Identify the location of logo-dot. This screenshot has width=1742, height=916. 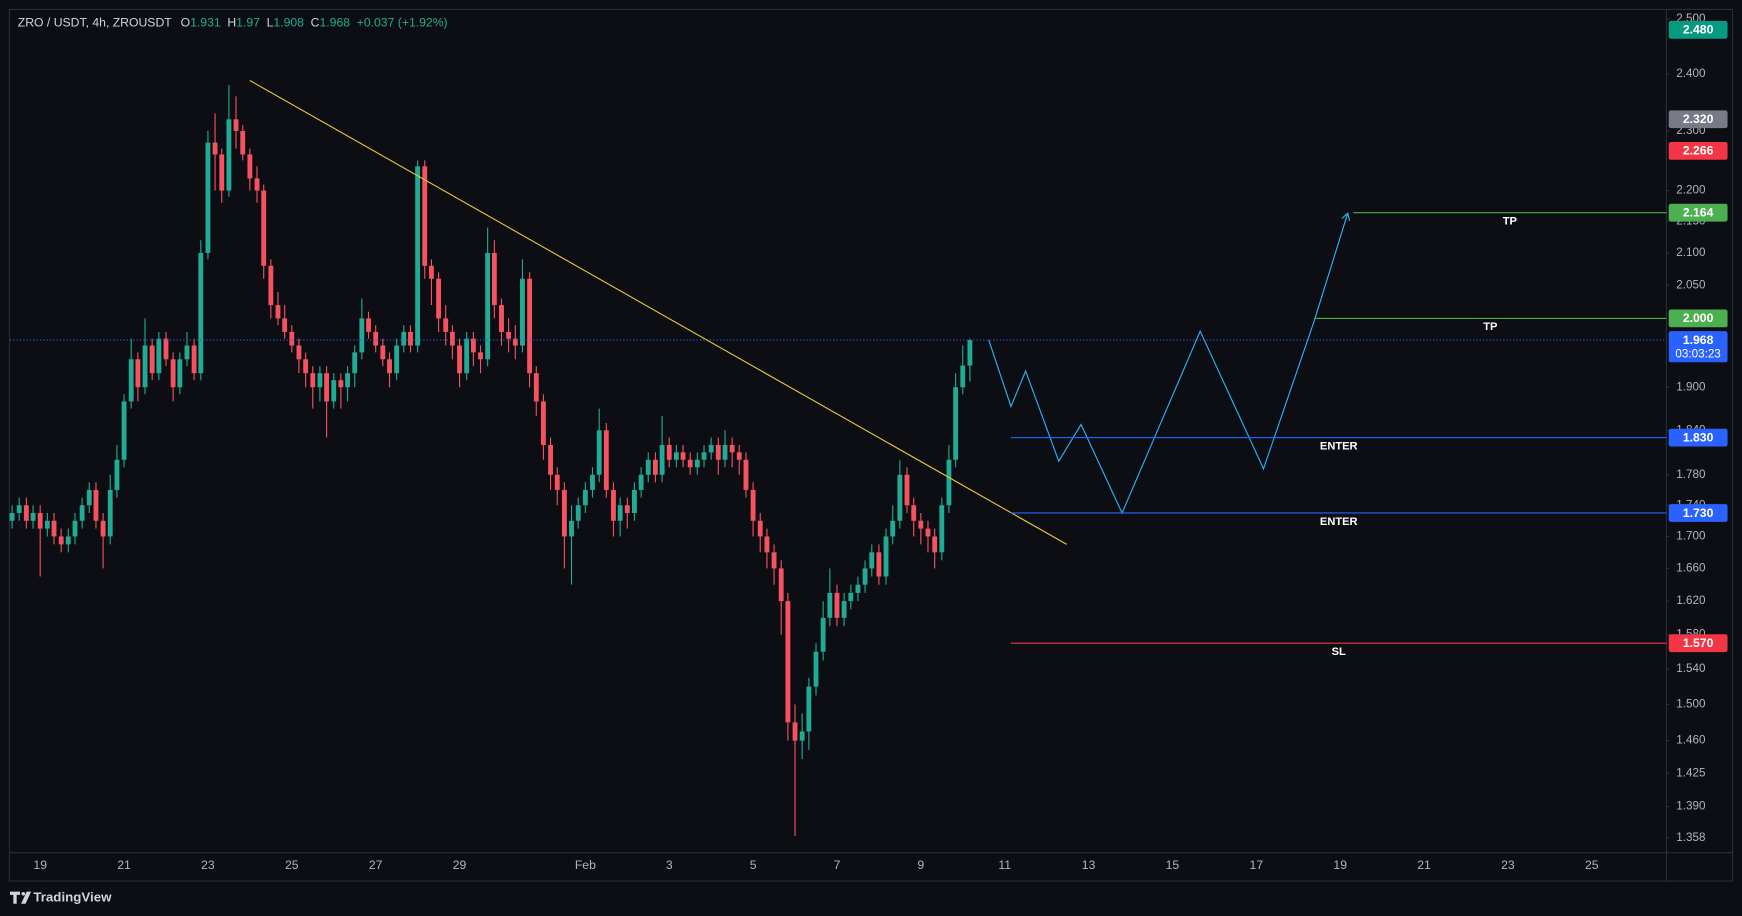
(23, 894).